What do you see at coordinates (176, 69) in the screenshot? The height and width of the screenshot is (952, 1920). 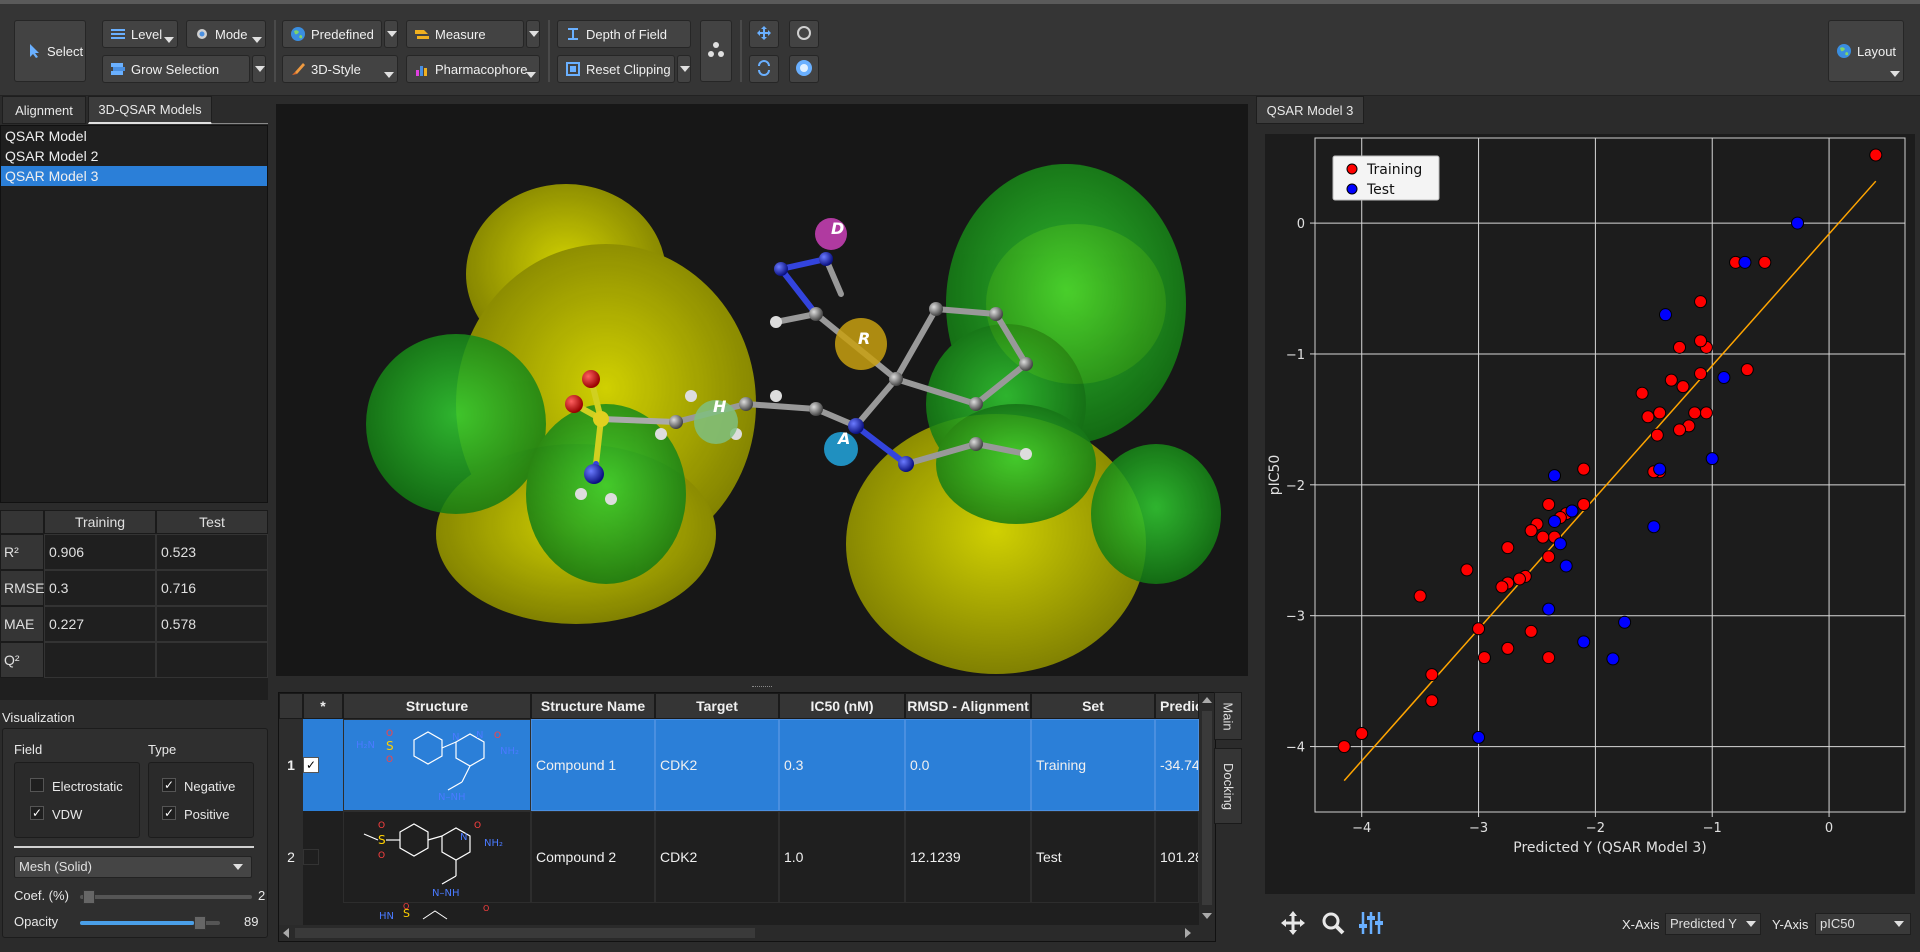 I see `grow-selection-button: Grow Selection` at bounding box center [176, 69].